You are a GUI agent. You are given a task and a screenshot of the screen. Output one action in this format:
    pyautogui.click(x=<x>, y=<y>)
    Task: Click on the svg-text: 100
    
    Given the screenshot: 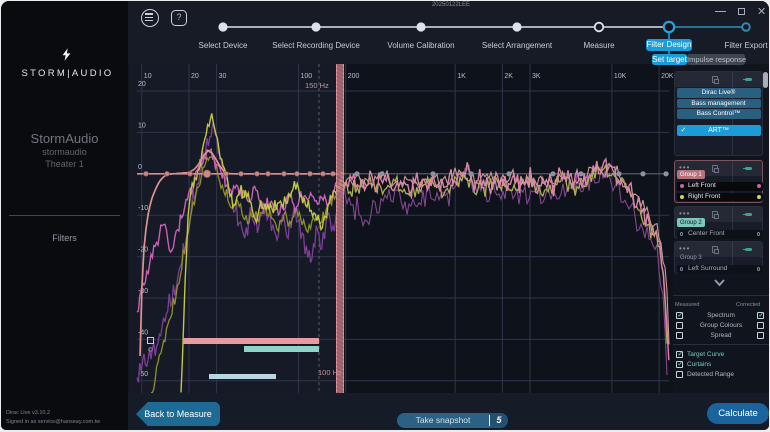 What is the action you would take?
    pyautogui.click(x=307, y=76)
    